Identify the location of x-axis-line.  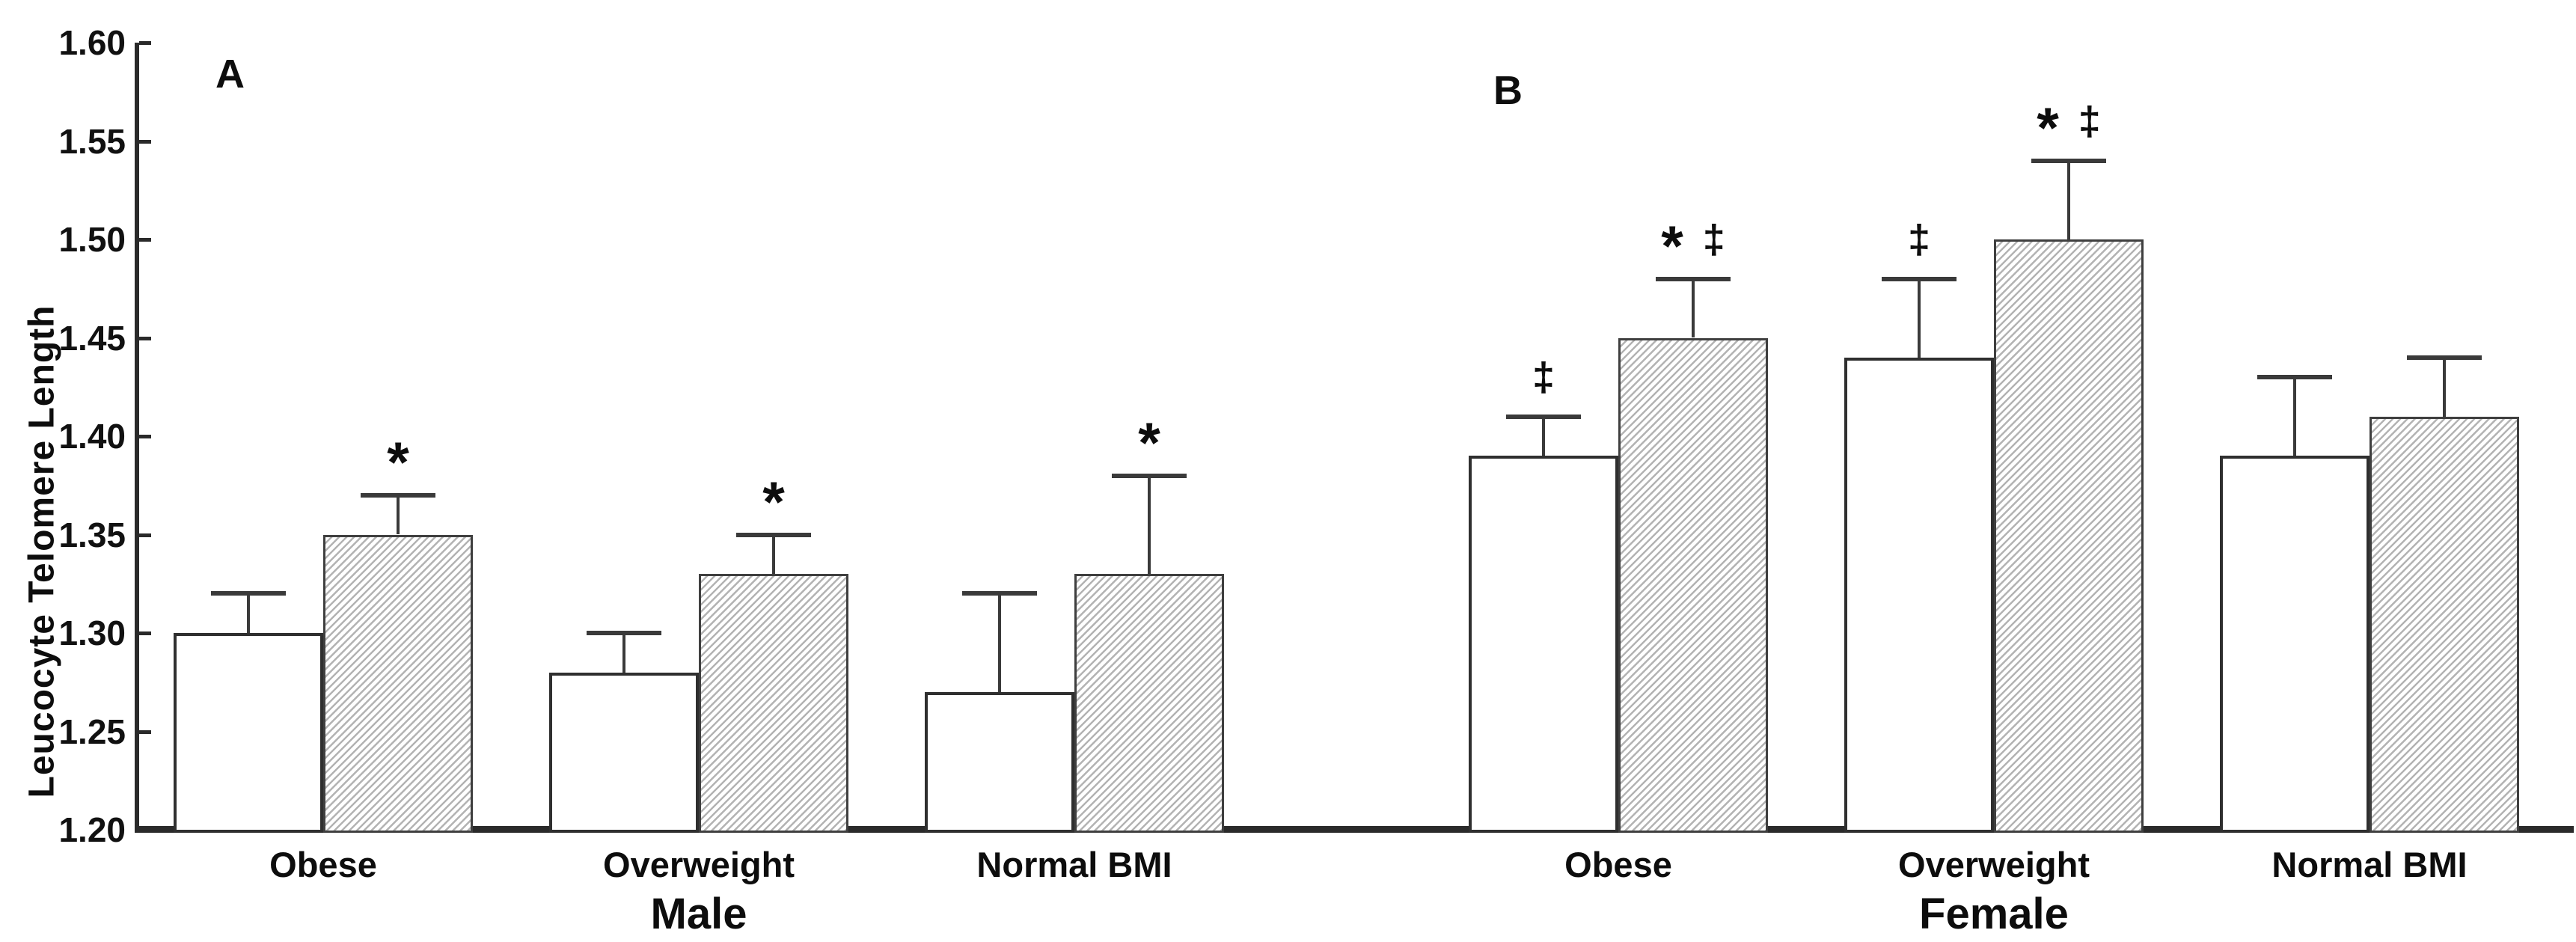
(1354, 829).